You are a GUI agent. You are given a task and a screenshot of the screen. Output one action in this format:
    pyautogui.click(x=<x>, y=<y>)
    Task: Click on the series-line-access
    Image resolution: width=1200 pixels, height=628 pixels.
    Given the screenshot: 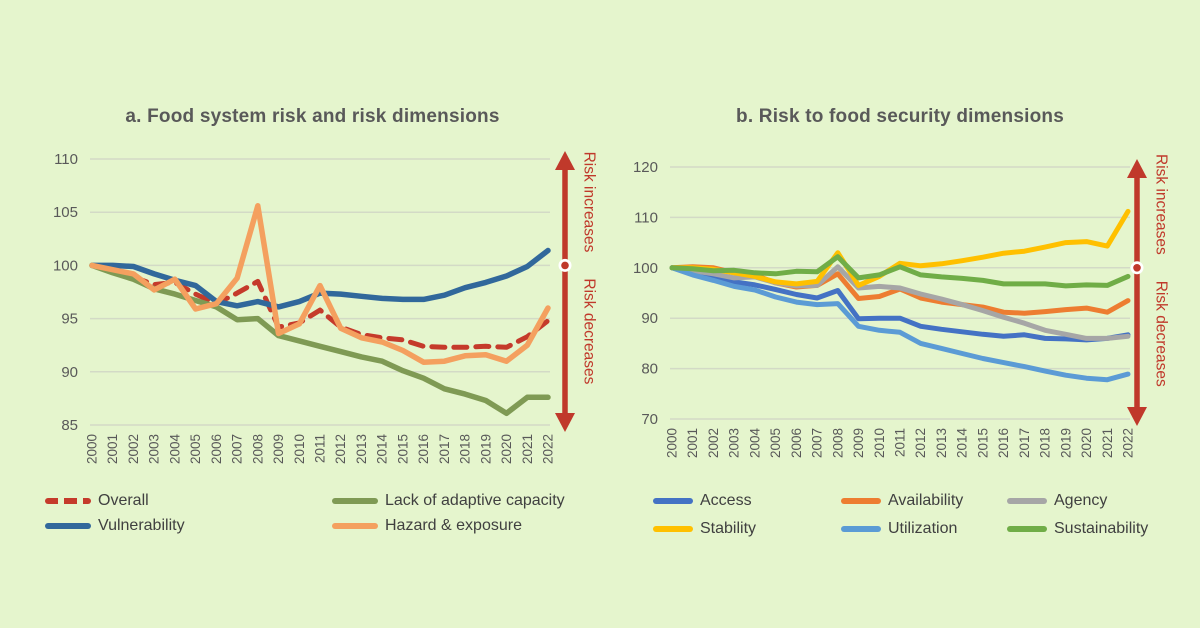 What is the action you would take?
    pyautogui.click(x=900, y=304)
    